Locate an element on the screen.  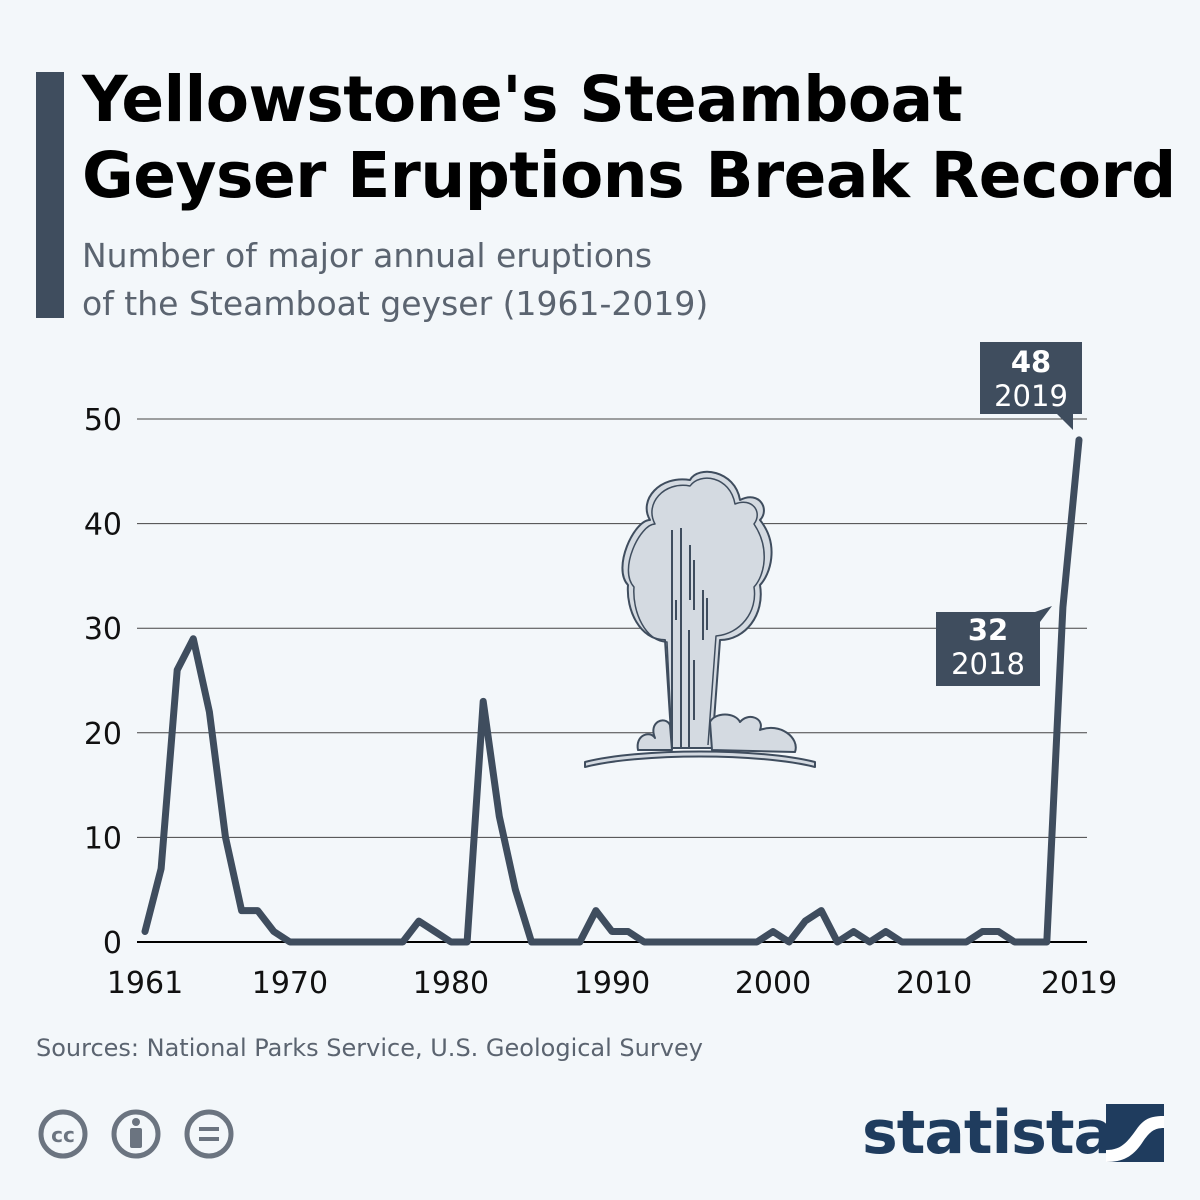
accent-bar is located at coordinates (50, 195).